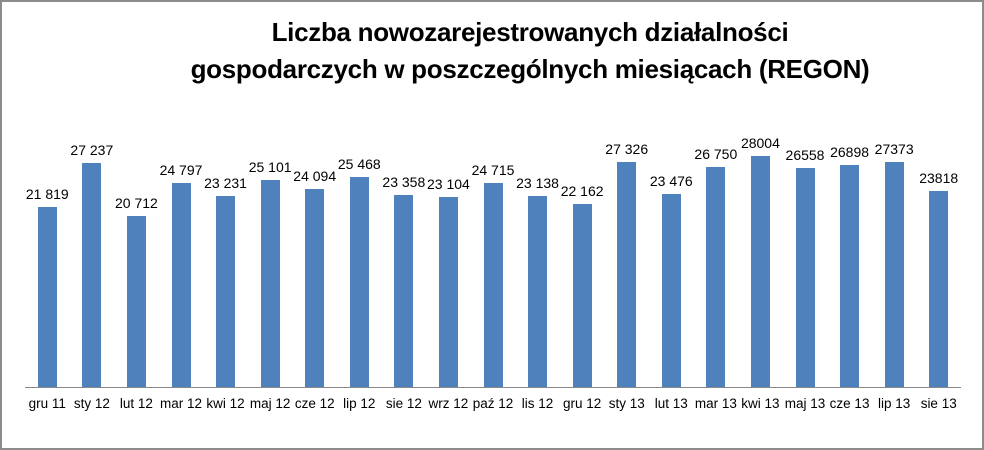 The height and width of the screenshot is (450, 984). What do you see at coordinates (938, 403) in the screenshot?
I see `x-axis-label: sie 13` at bounding box center [938, 403].